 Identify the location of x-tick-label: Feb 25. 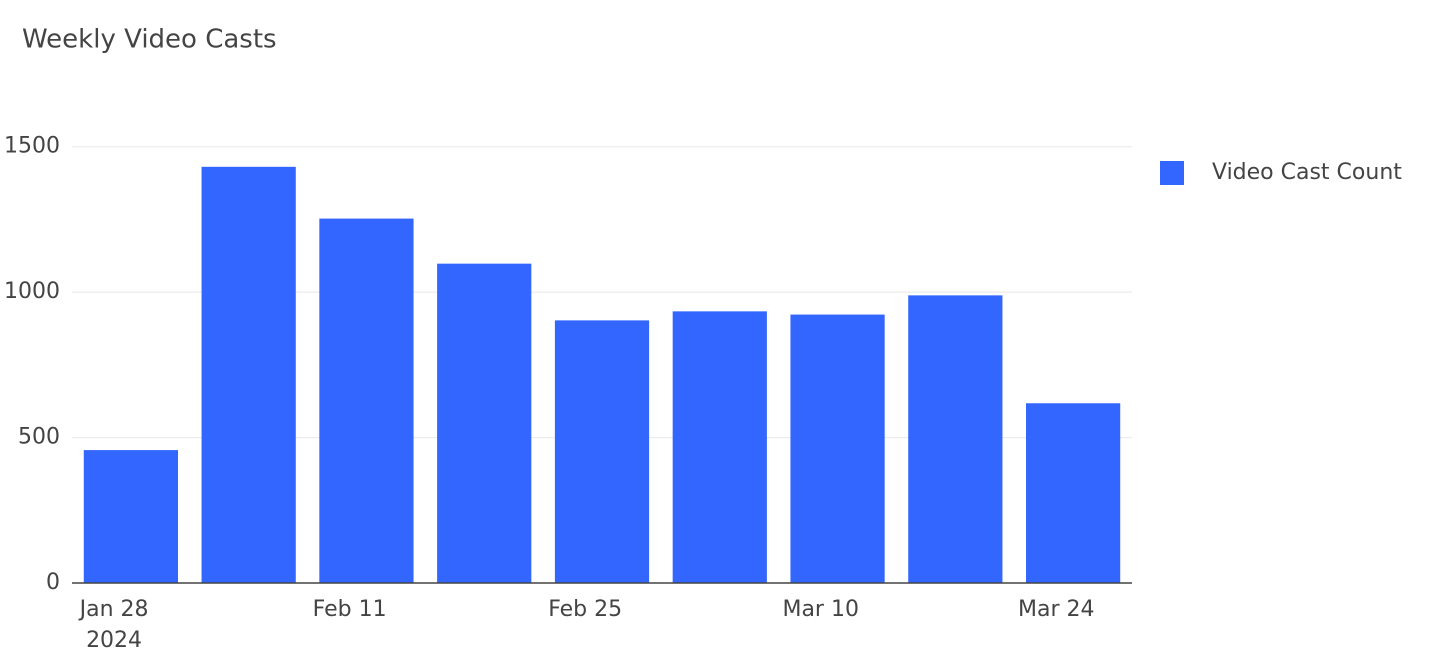
(585, 609).